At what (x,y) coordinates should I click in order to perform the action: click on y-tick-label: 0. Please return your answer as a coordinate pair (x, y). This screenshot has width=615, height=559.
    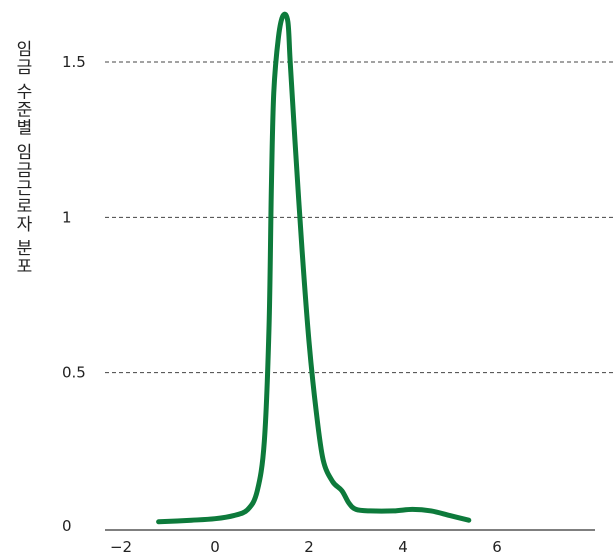
    Looking at the image, I should click on (67, 526).